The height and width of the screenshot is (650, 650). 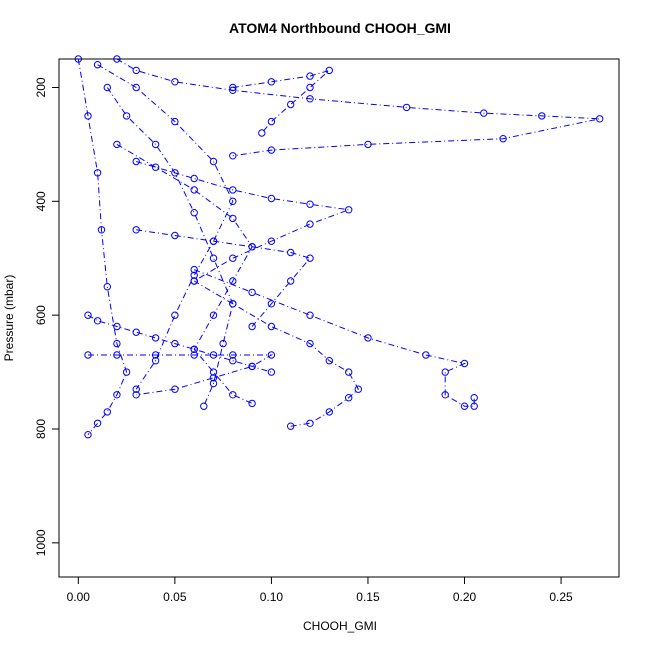 What do you see at coordinates (41, 542) in the screenshot?
I see `y-tick-label: 1000` at bounding box center [41, 542].